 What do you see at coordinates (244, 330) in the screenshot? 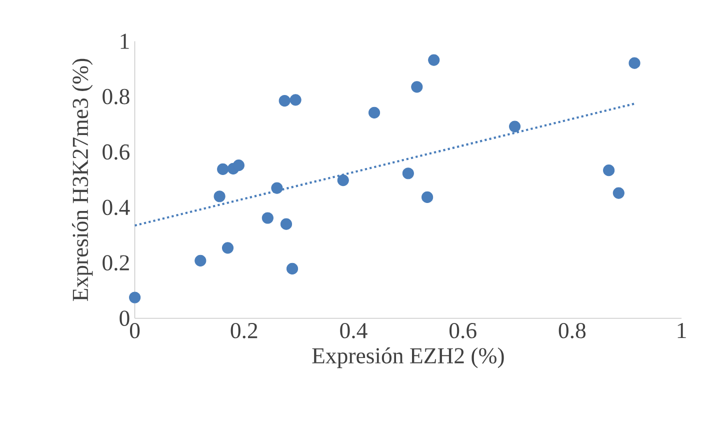
I see `x-tick-label: 0.2` at bounding box center [244, 330].